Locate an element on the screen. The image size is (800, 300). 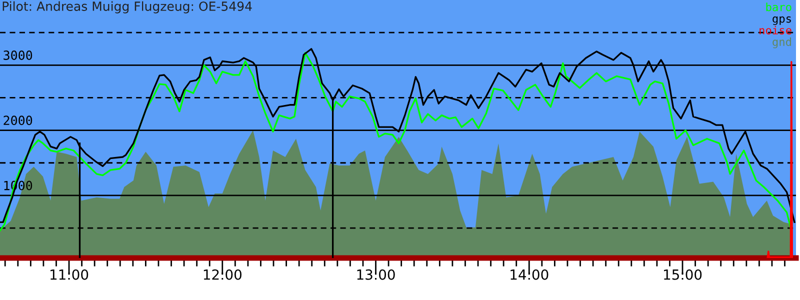
text: gps is located at coordinates (781, 21).